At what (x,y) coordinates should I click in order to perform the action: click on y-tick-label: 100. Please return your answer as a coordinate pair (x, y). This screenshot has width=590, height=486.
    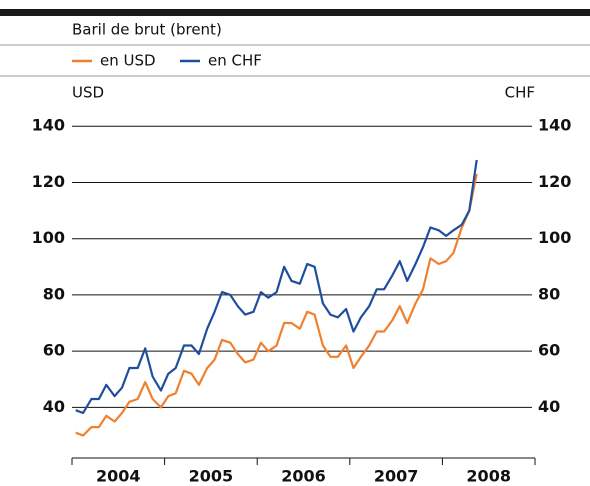
    Looking at the image, I should click on (48, 237).